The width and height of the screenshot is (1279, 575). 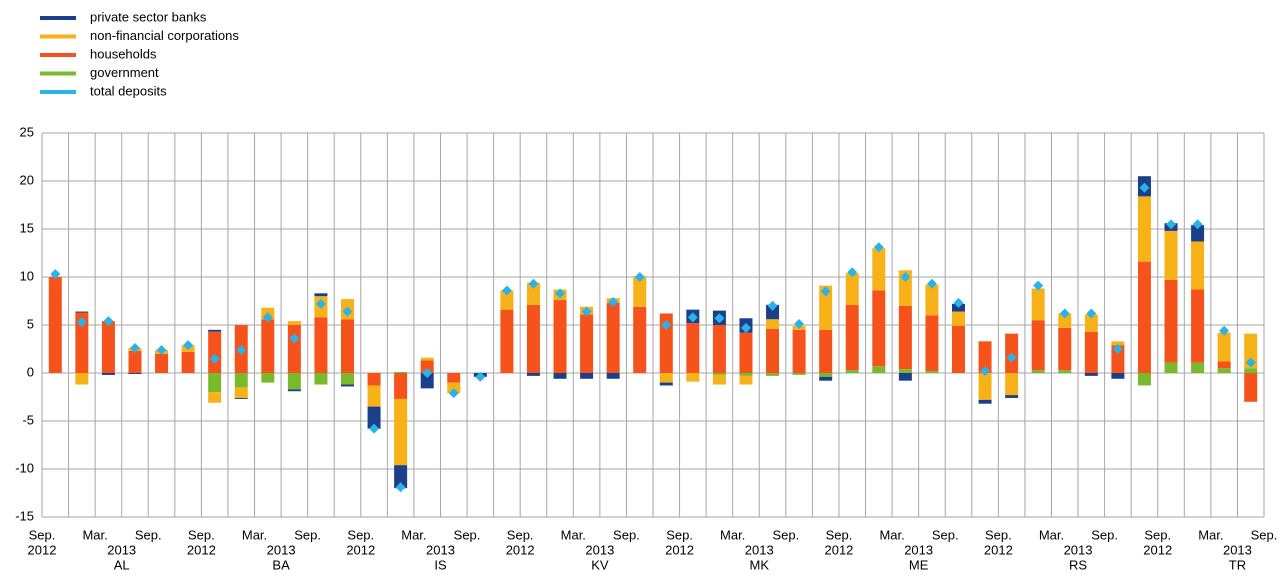 I want to click on y-tick-label: 10, so click(x=27, y=275).